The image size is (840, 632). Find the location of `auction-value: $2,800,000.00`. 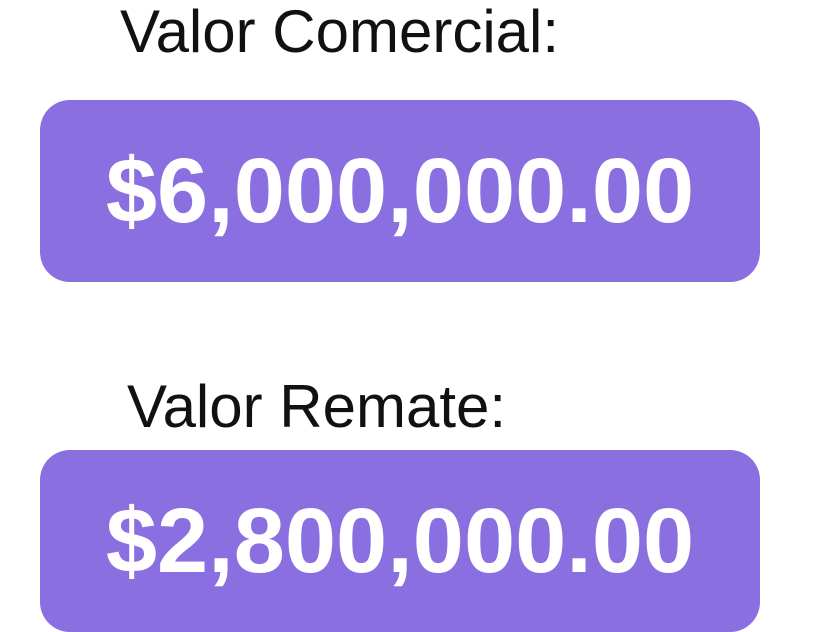

auction-value: $2,800,000.00 is located at coordinates (400, 541).